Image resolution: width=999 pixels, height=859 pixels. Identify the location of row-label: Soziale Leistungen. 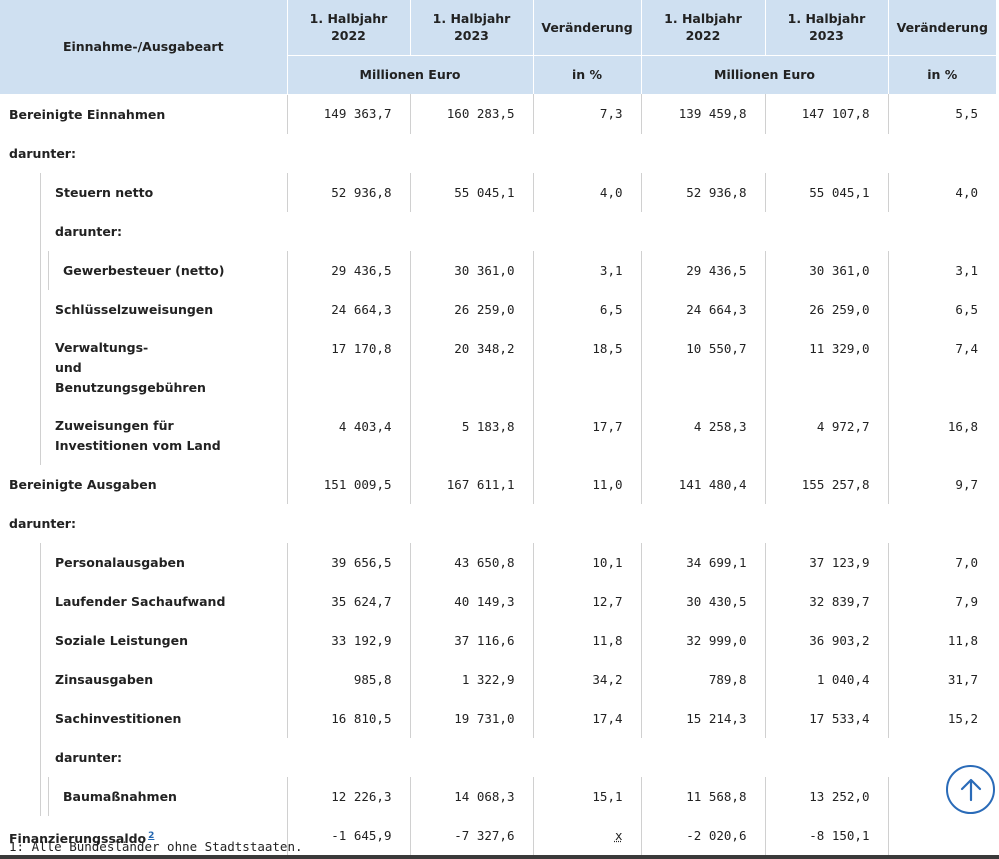
(143, 640).